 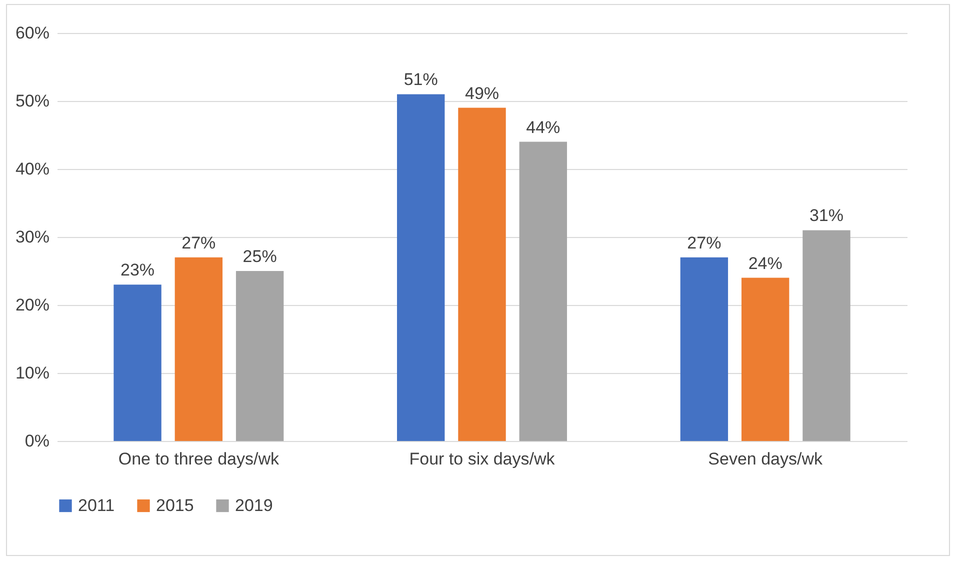 I want to click on legend-label: 2019, so click(x=254, y=505).